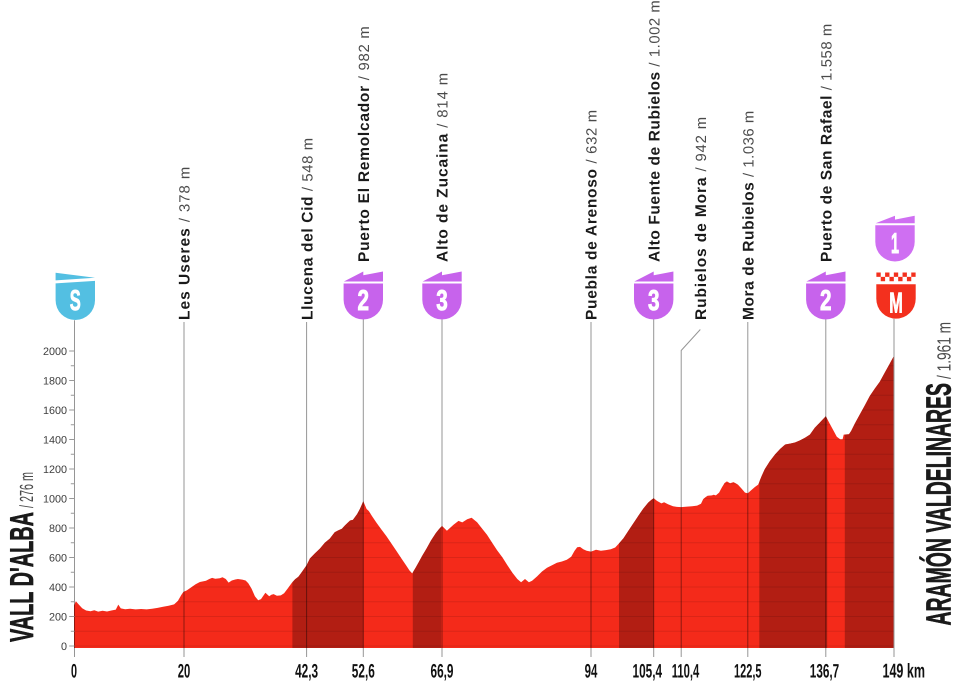 The width and height of the screenshot is (960, 682). Describe the element at coordinates (895, 244) in the screenshot. I see `svg-text: 1` at that location.